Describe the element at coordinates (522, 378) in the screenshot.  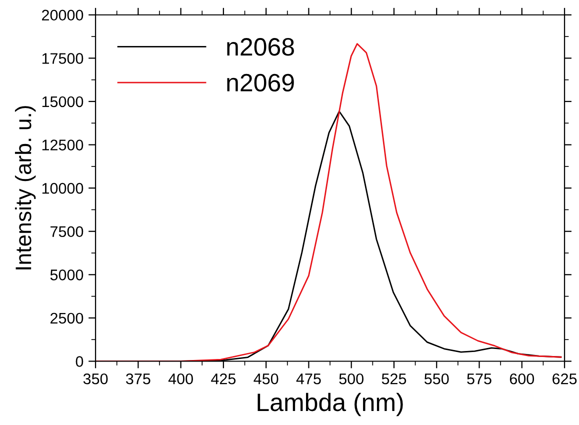
I see `x-tick-label: 600` at that location.